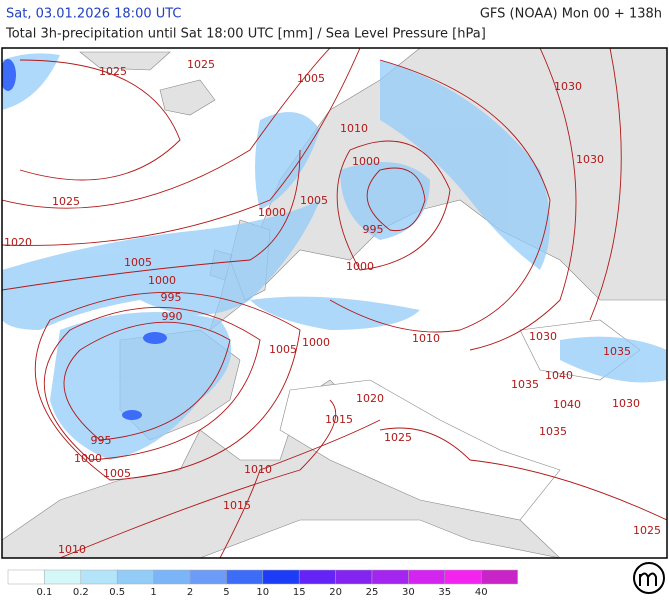 The height and width of the screenshot is (604, 669). Describe the element at coordinates (117, 592) in the screenshot. I see `legend-label: 0.5` at that location.